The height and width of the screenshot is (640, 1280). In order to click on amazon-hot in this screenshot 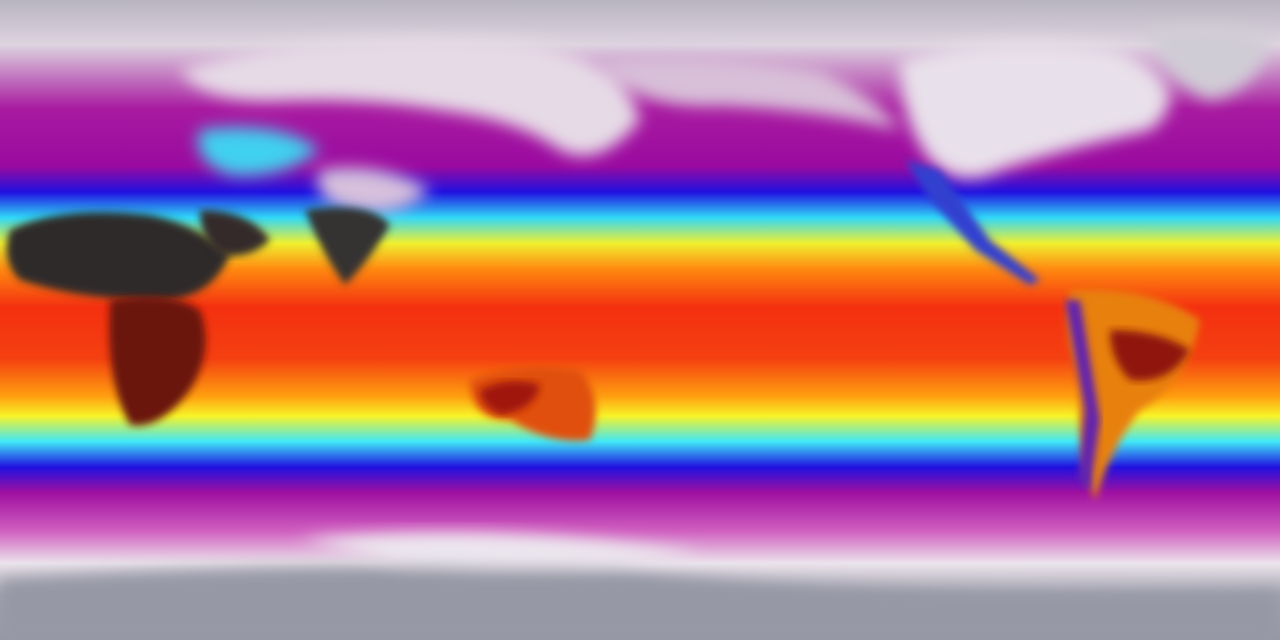, I will do `click(1150, 355)`.